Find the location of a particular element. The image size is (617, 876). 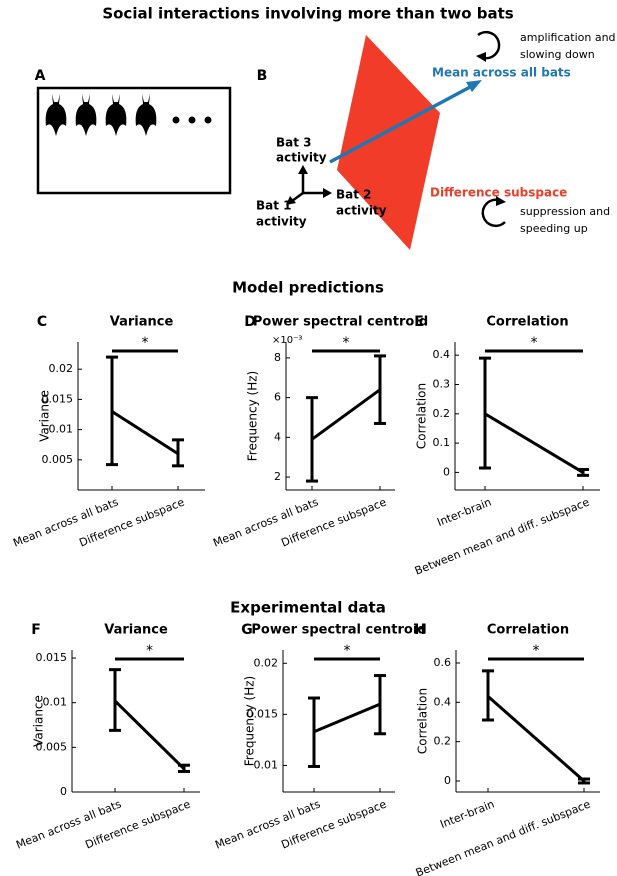

panel-letter: A is located at coordinates (40, 76).